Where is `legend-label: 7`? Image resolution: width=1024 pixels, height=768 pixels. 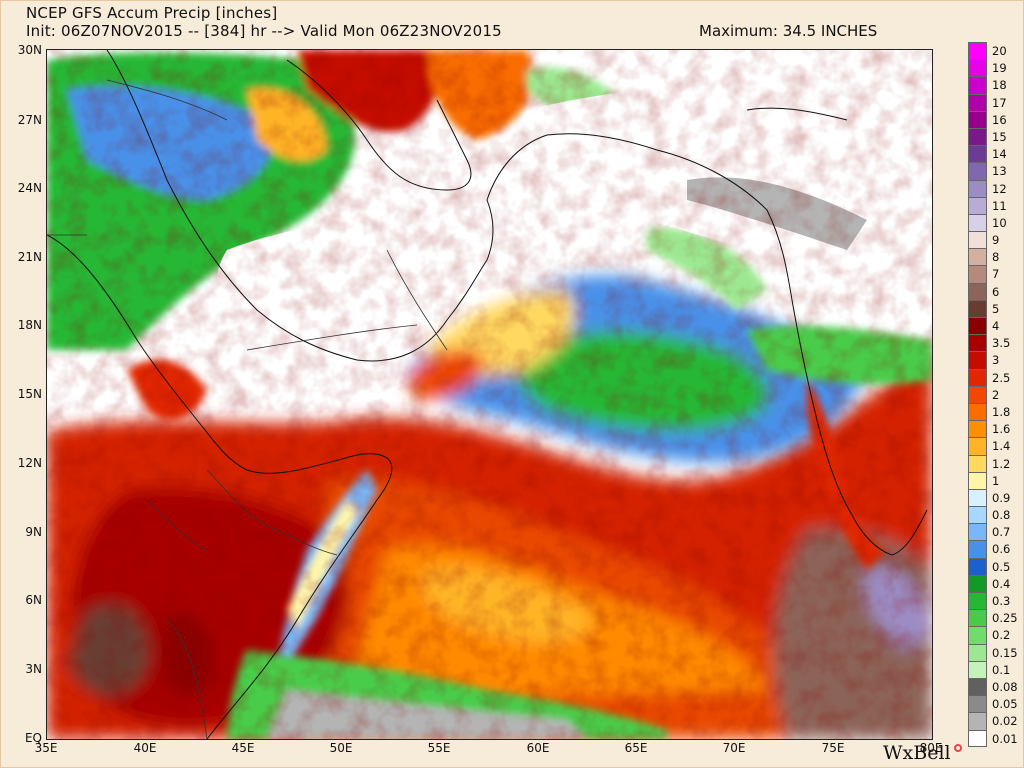
legend-label: 7 is located at coordinates (996, 274).